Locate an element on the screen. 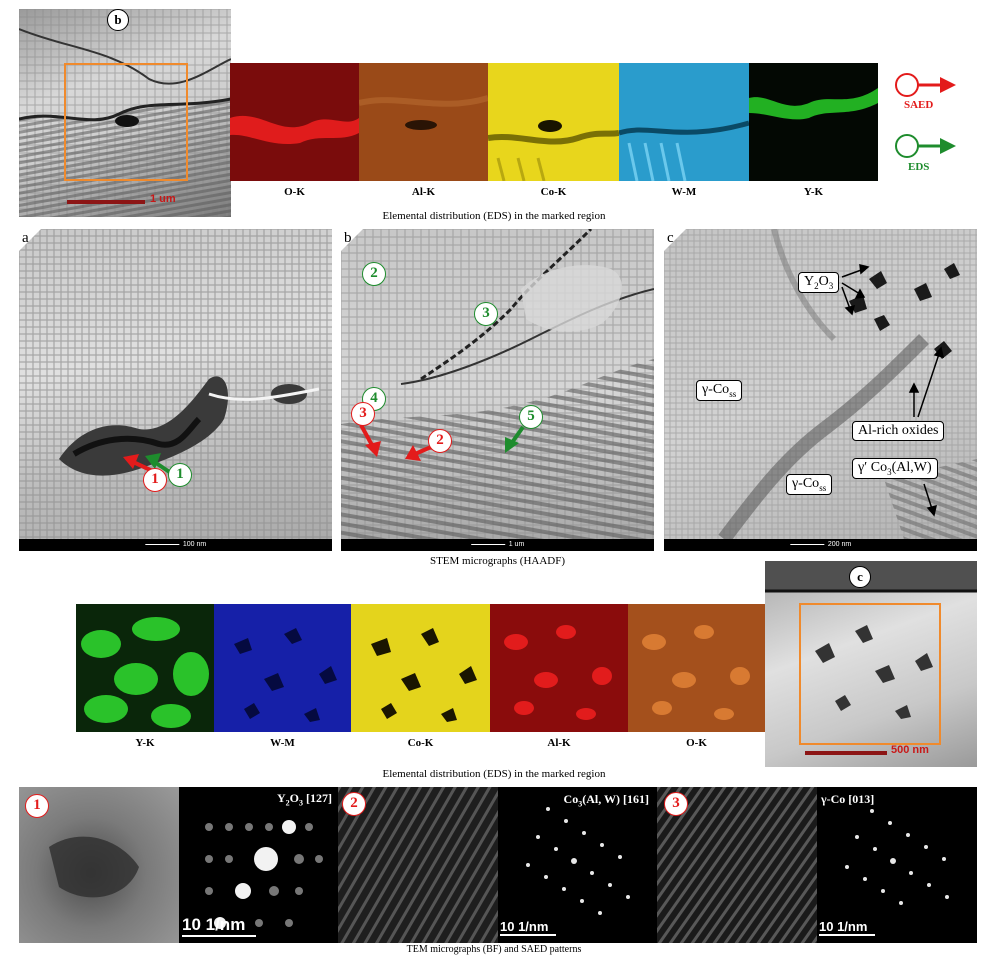 Image resolution: width=988 pixels, height=958 pixels. marked-region-box is located at coordinates (126, 122).